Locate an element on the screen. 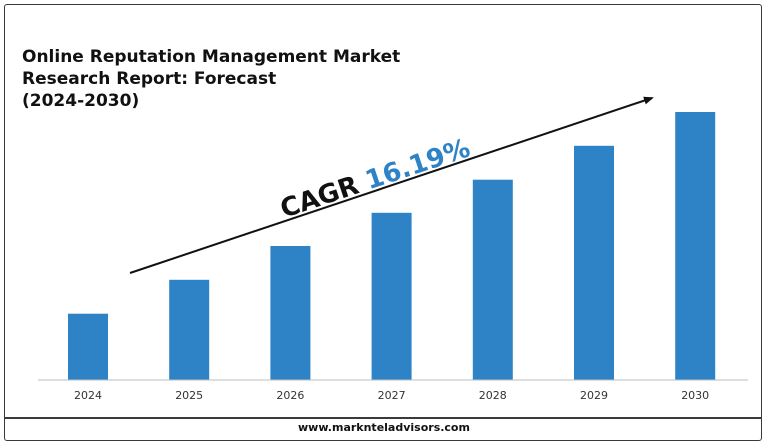  x-tick-label-2026: 2026 is located at coordinates (290, 395).